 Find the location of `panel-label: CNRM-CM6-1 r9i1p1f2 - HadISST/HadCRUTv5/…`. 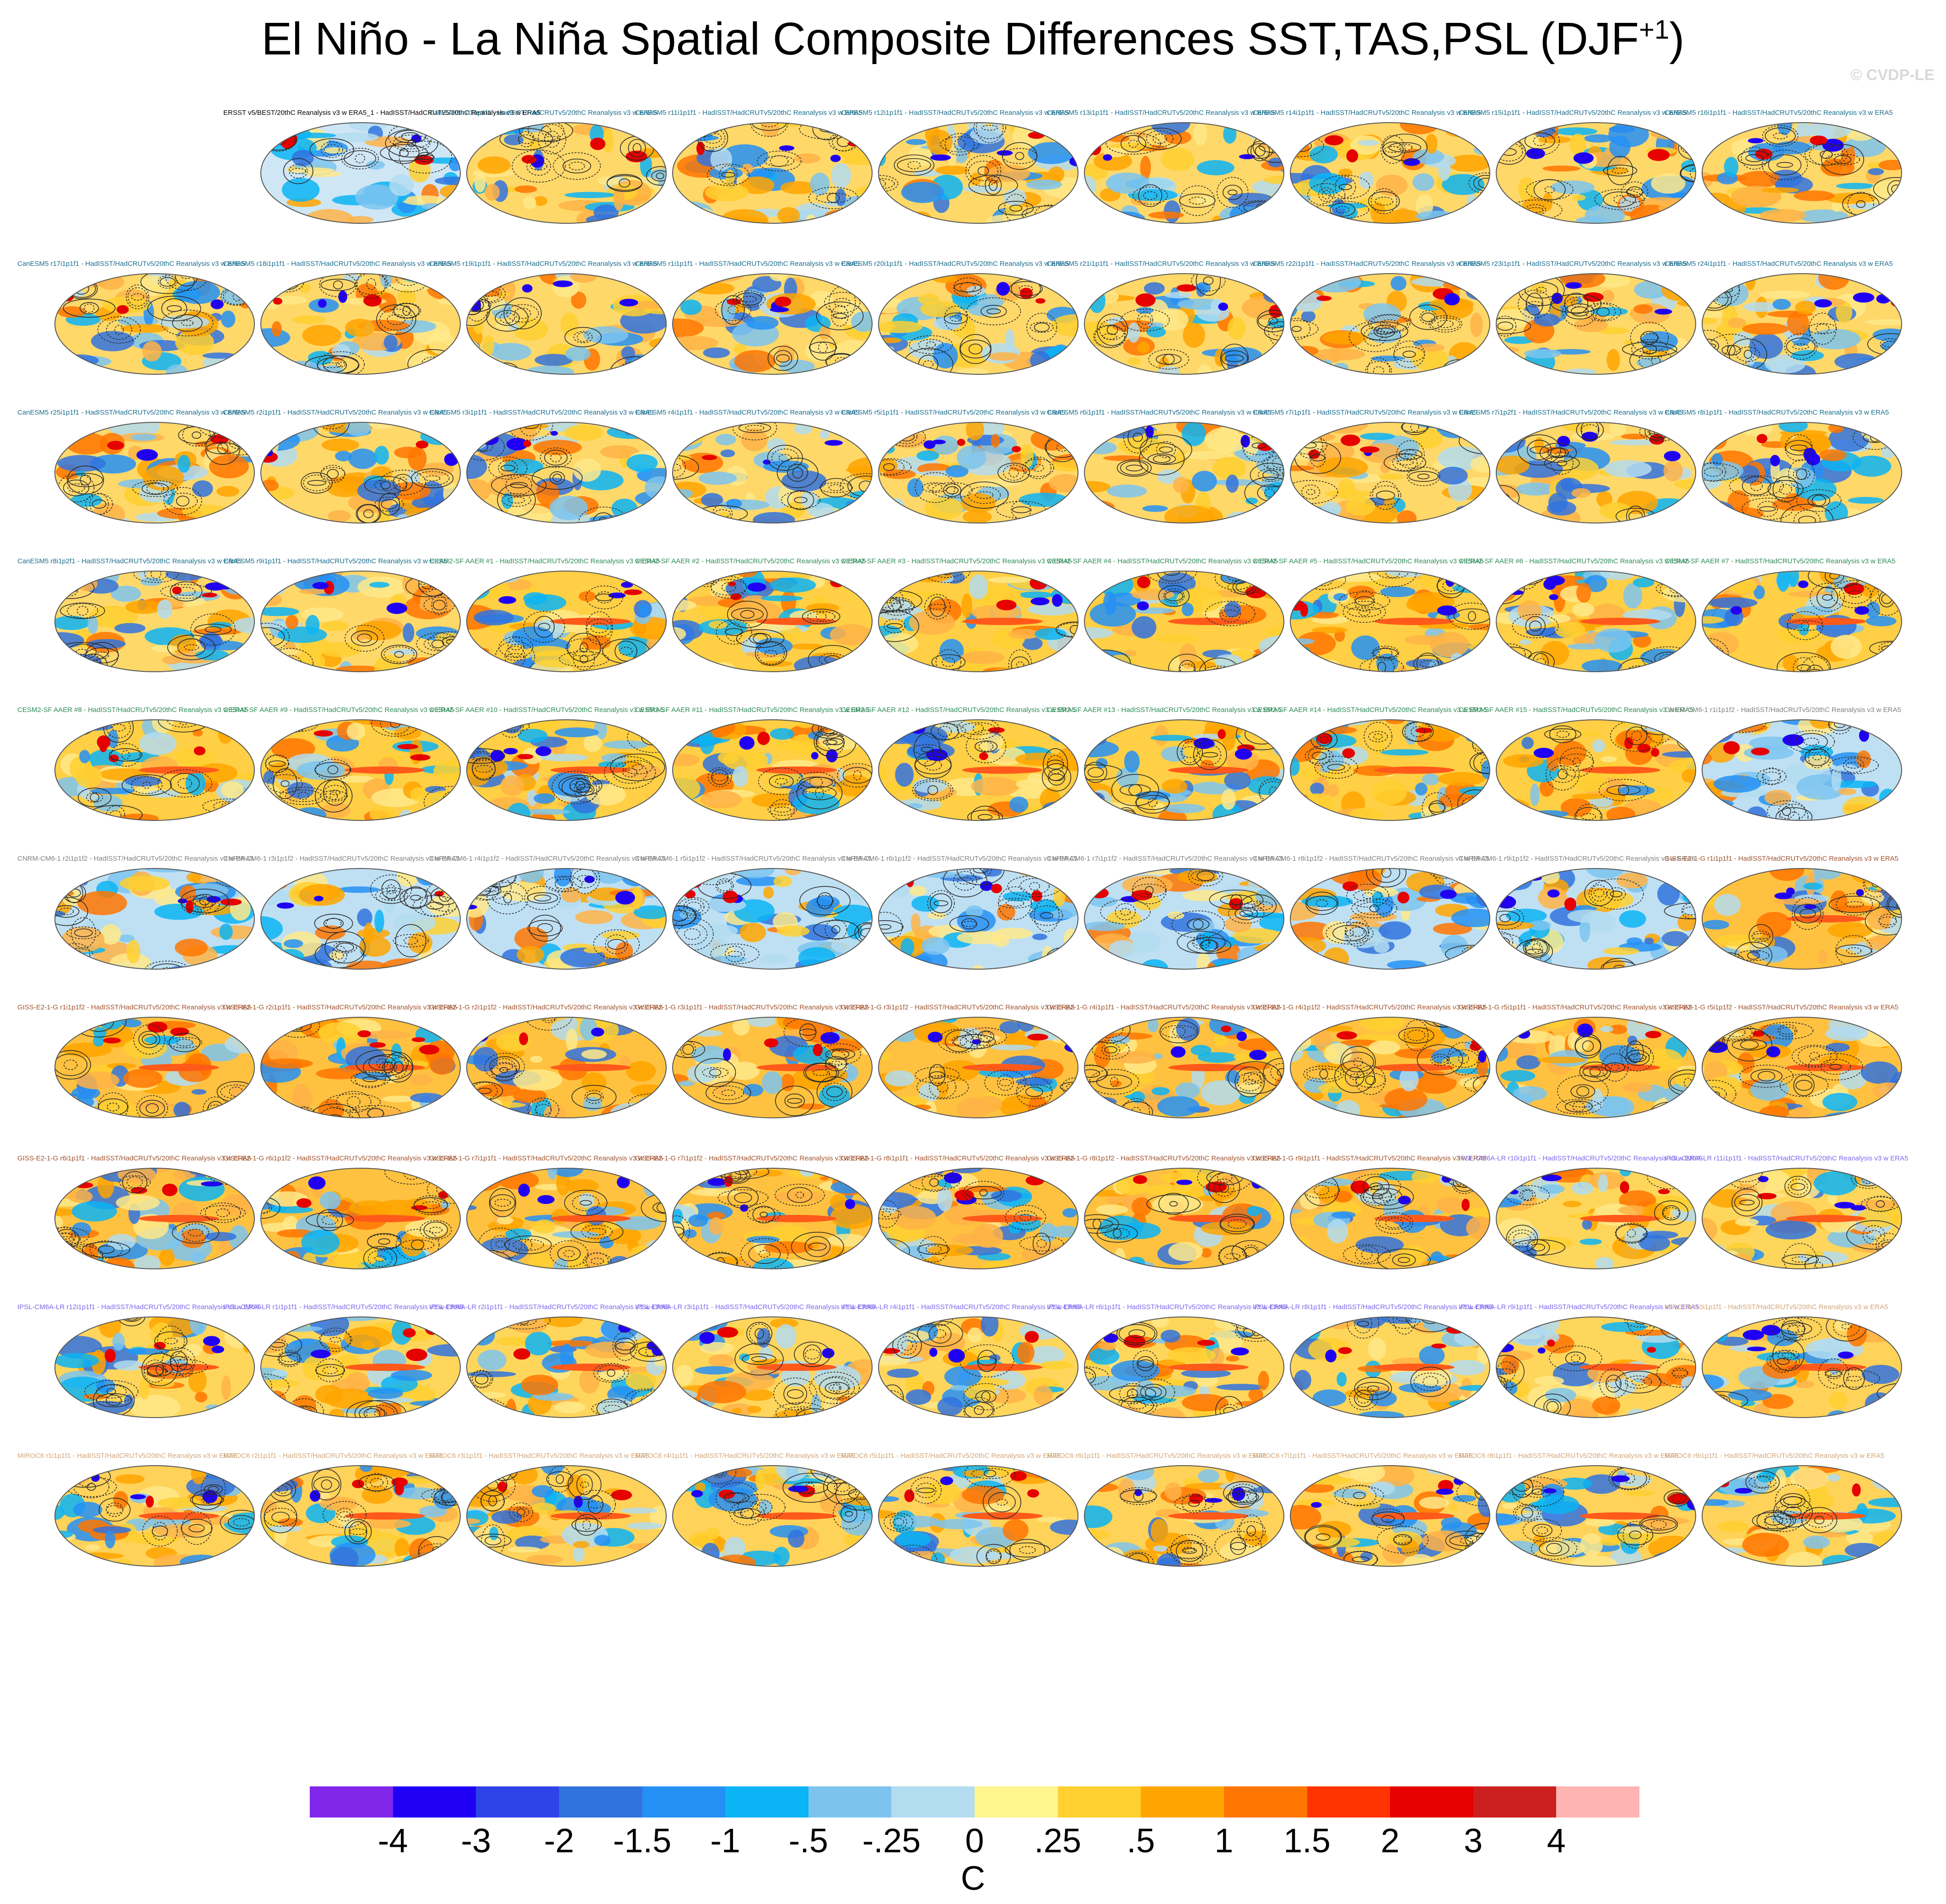

panel-label: CNRM-CM6-1 r9i1p1f2 - HadISST/HadCRUTv5/… is located at coordinates (1577, 859).